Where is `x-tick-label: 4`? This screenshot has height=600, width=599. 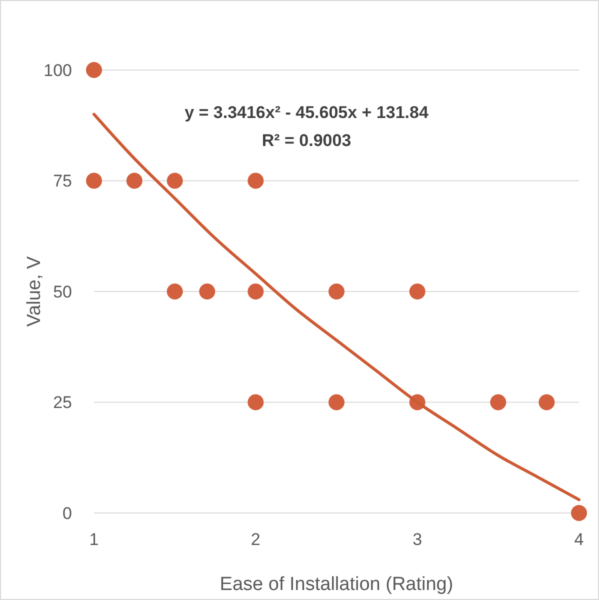
x-tick-label: 4 is located at coordinates (579, 539).